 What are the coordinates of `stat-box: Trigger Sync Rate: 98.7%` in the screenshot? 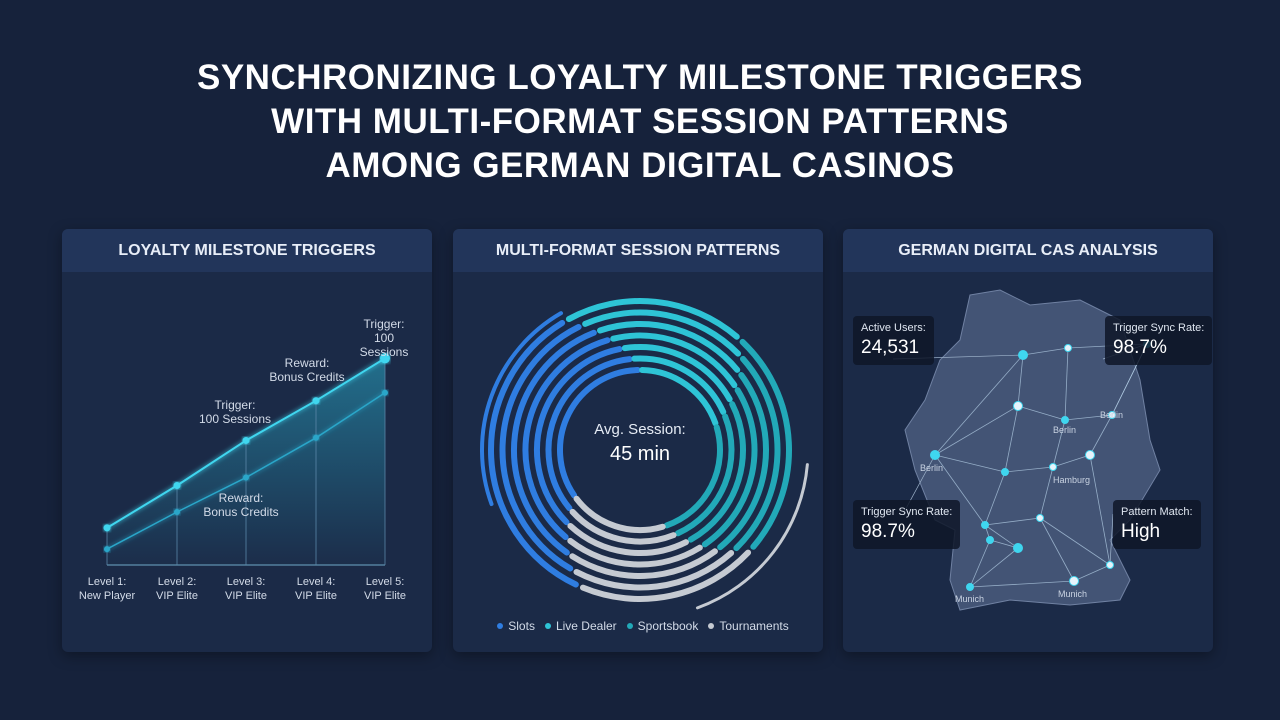 It's located at (1159, 340).